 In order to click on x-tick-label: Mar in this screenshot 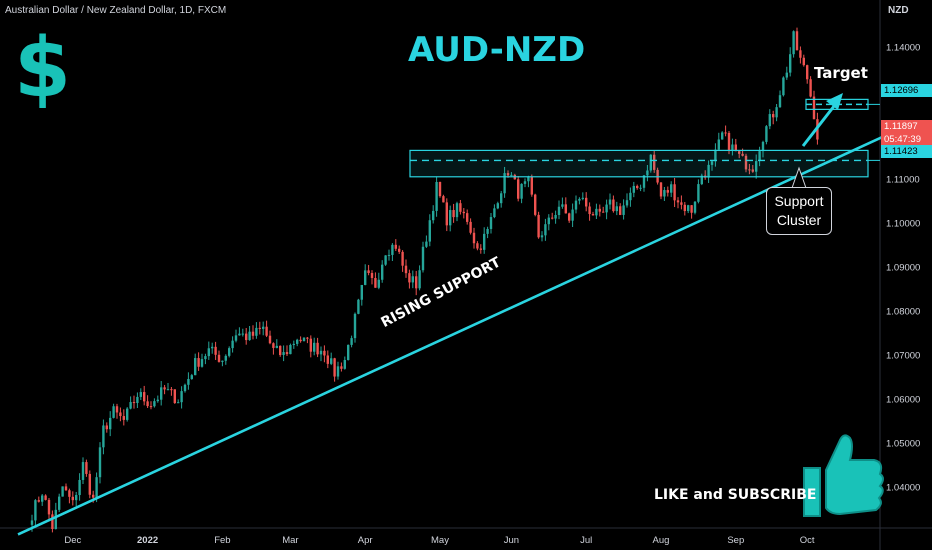, I will do `click(290, 540)`.